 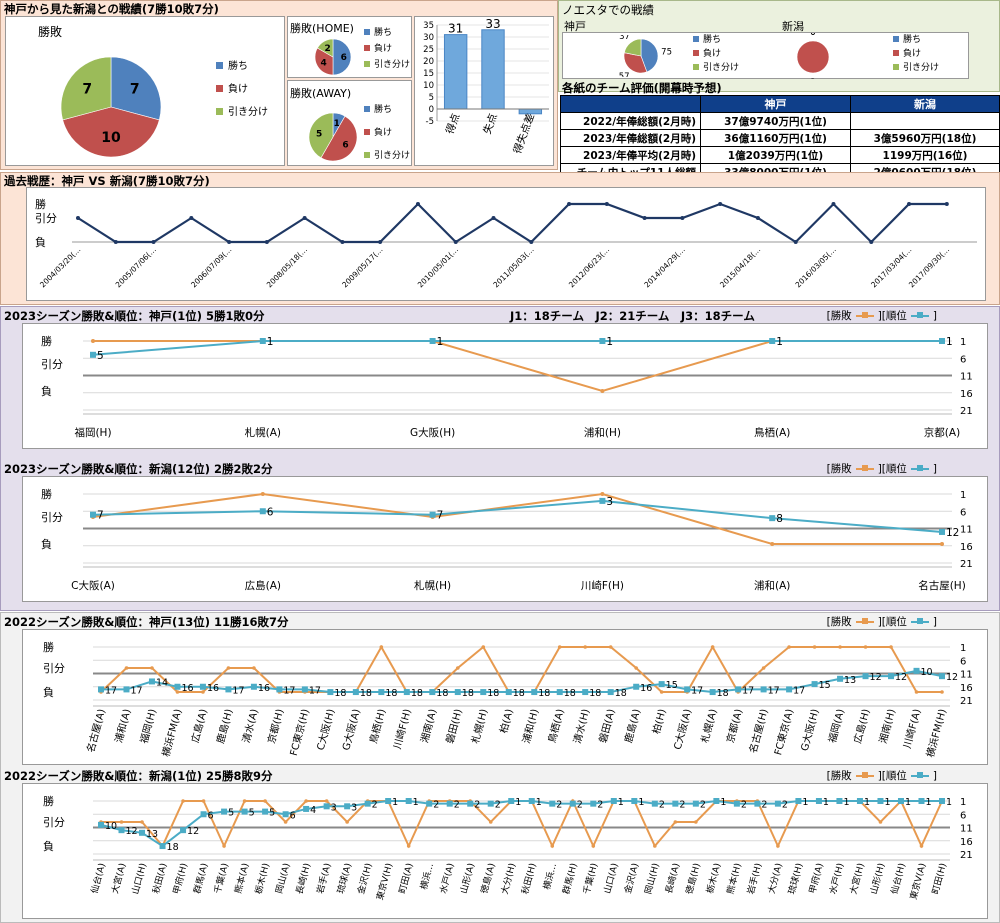 I want to click on x-tick-label: 甲府(A), so click(x=816, y=878).